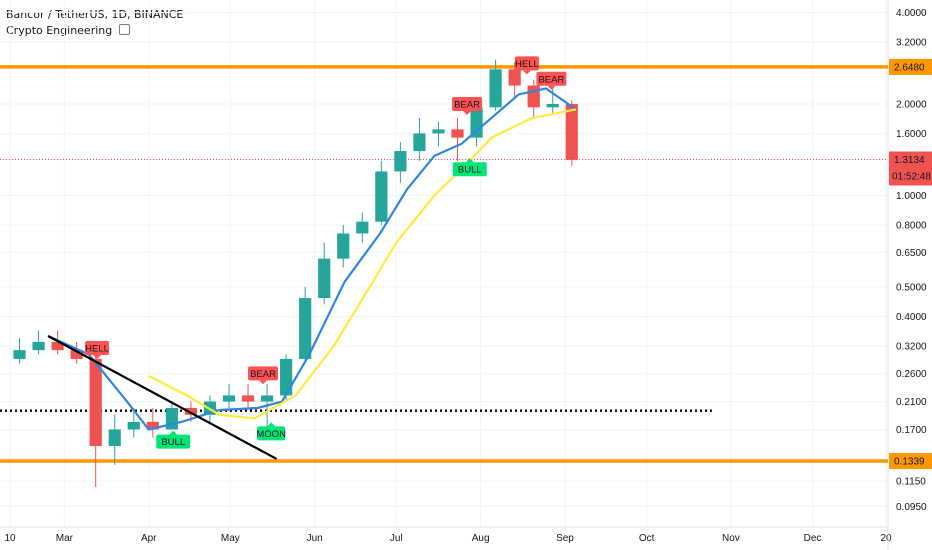  What do you see at coordinates (911, 374) in the screenshot?
I see `y-tick-label: 0.2600` at bounding box center [911, 374].